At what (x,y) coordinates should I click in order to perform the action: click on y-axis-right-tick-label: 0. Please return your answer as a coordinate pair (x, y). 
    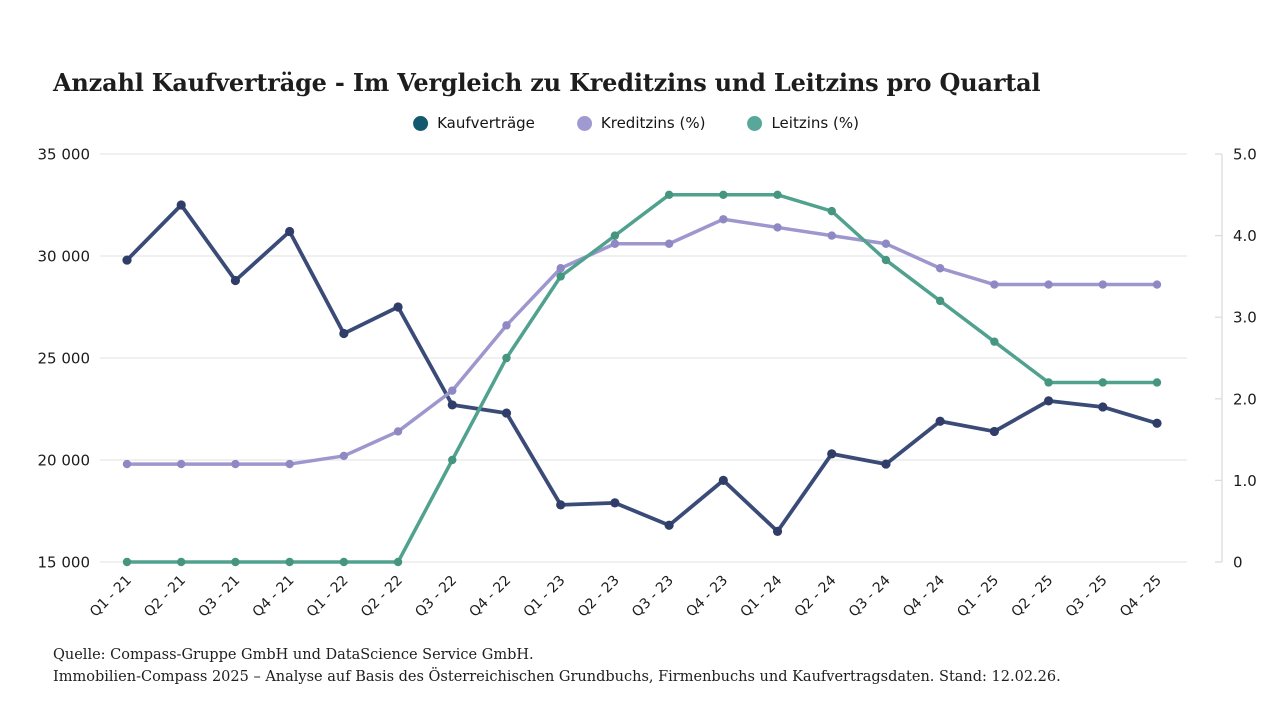
    Looking at the image, I should click on (1238, 563).